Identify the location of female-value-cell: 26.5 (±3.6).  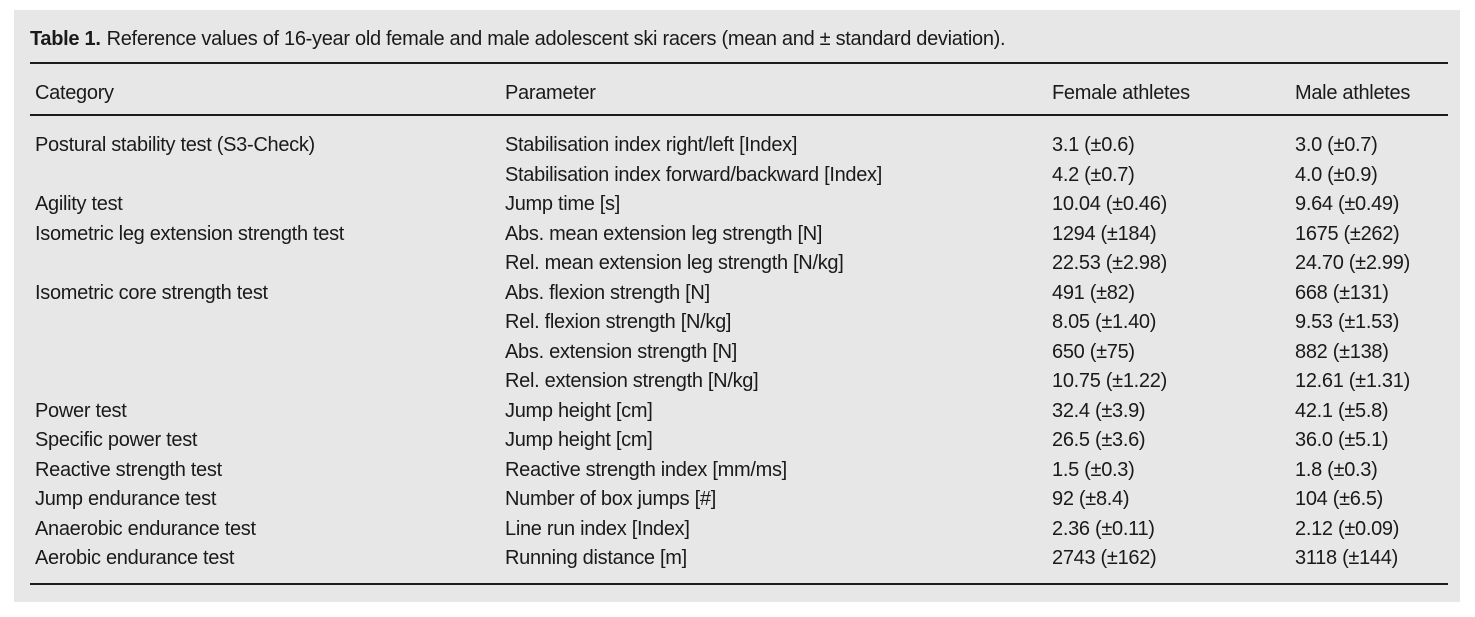
(1099, 440).